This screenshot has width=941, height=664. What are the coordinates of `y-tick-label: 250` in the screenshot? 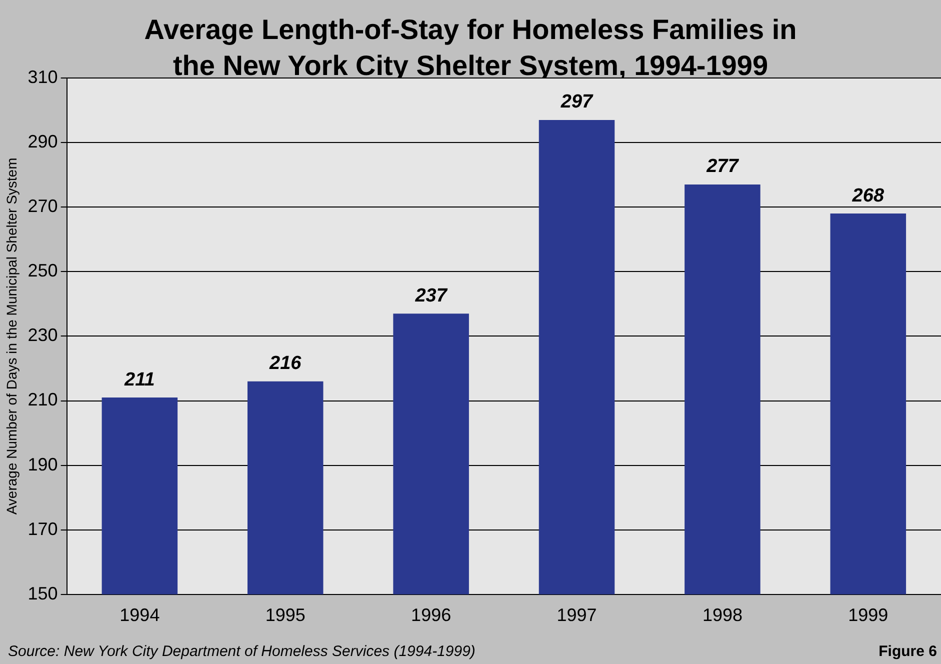 It's located at (43, 270).